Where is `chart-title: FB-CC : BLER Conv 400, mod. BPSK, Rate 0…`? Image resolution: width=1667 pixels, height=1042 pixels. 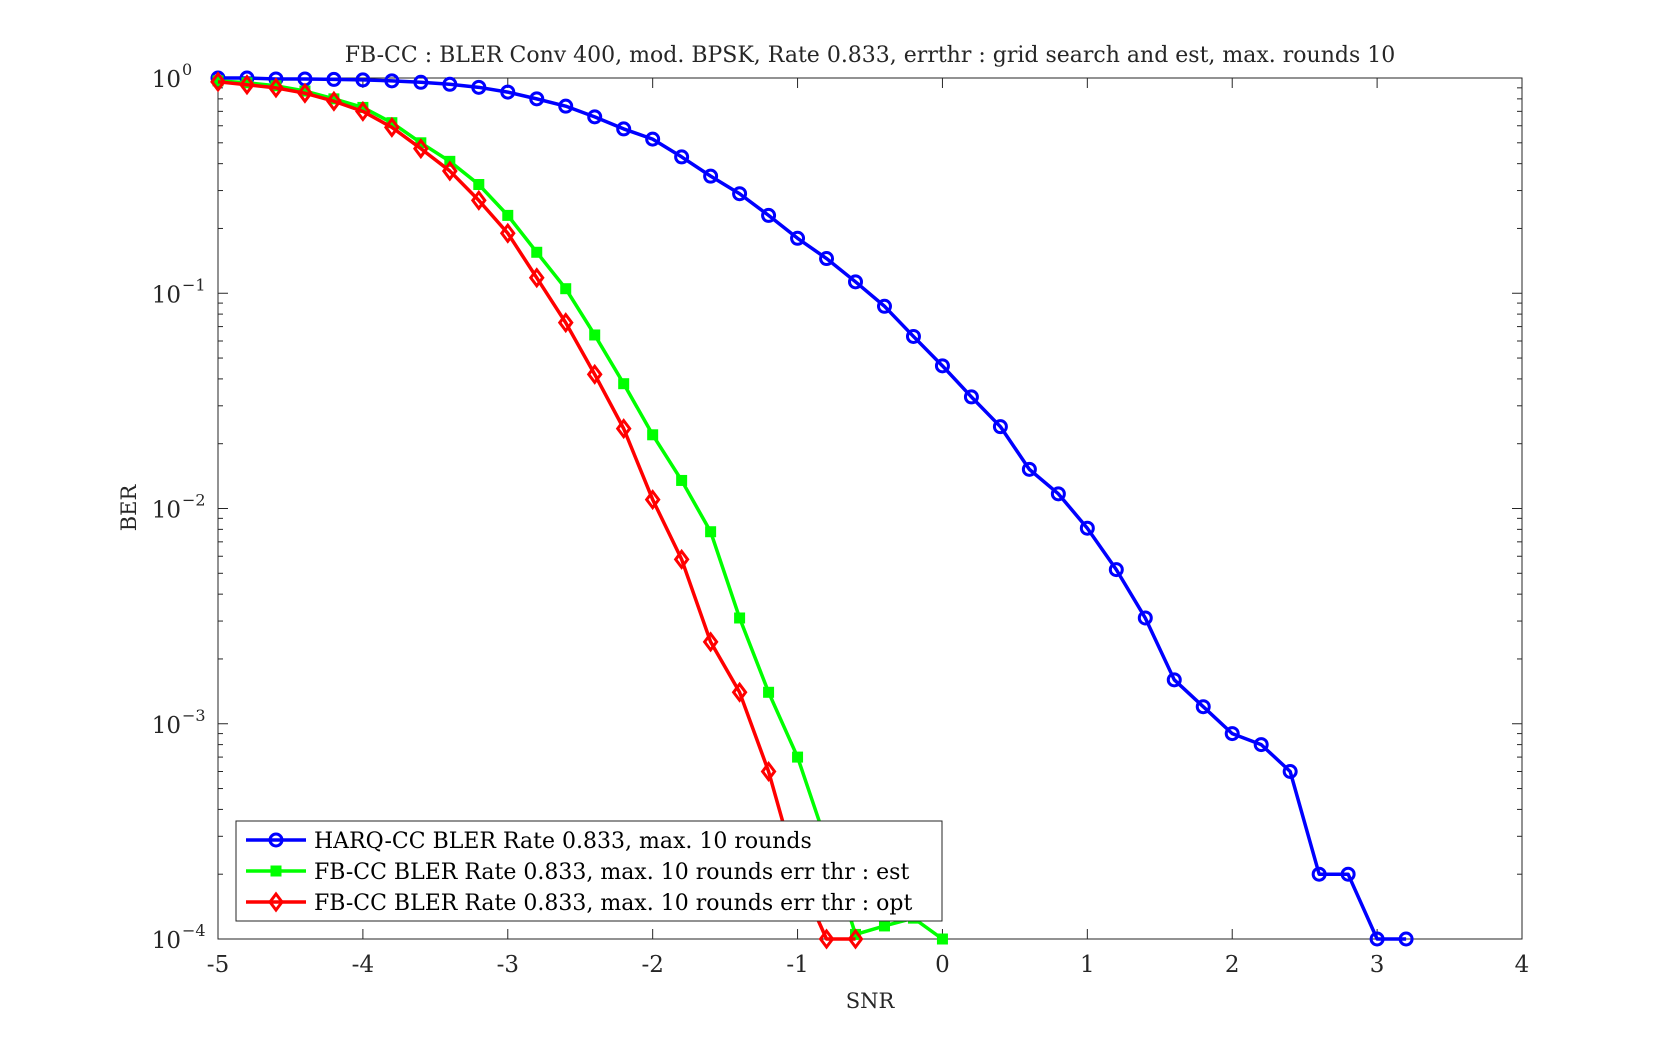
chart-title: FB-CC : BLER Conv 400, mod. BPSK, Rate 0… is located at coordinates (870, 55).